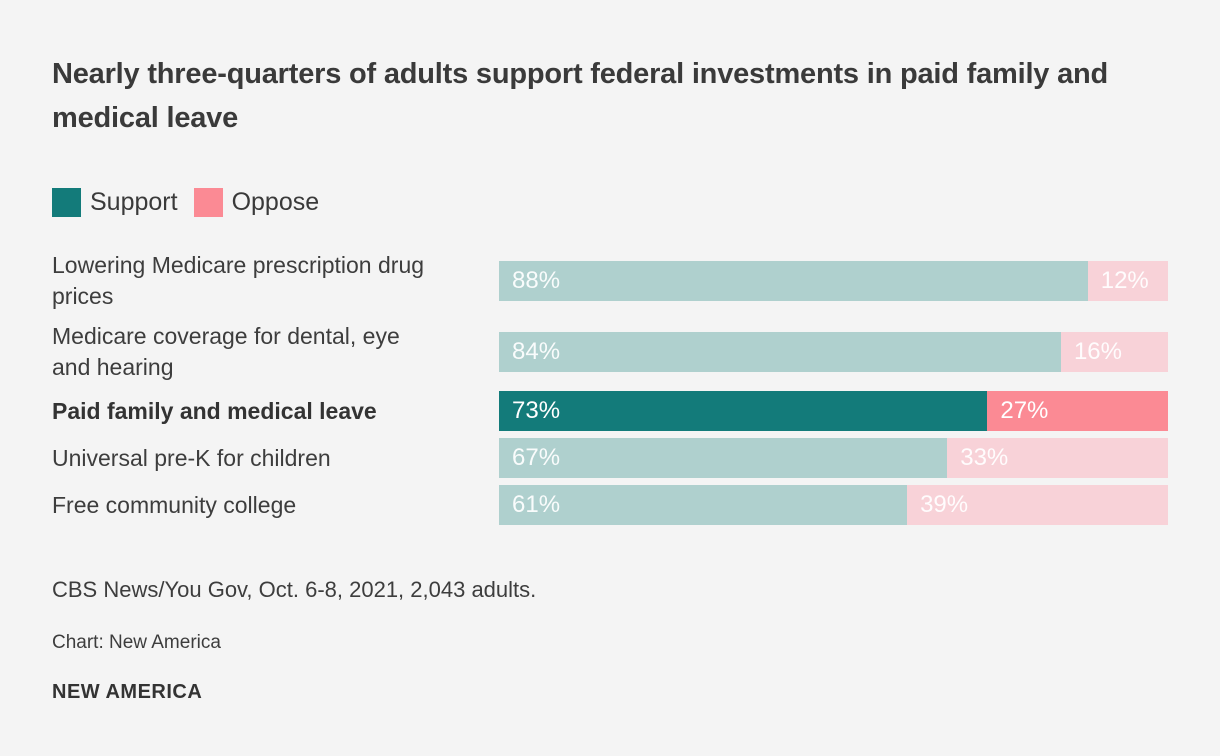 This screenshot has height=756, width=1220. I want to click on oppose-segment: 39%, so click(1037, 505).